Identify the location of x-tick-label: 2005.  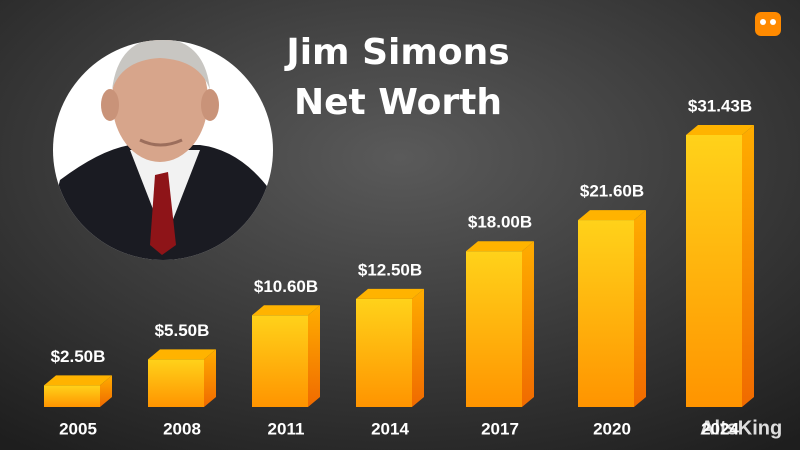
(78, 428).